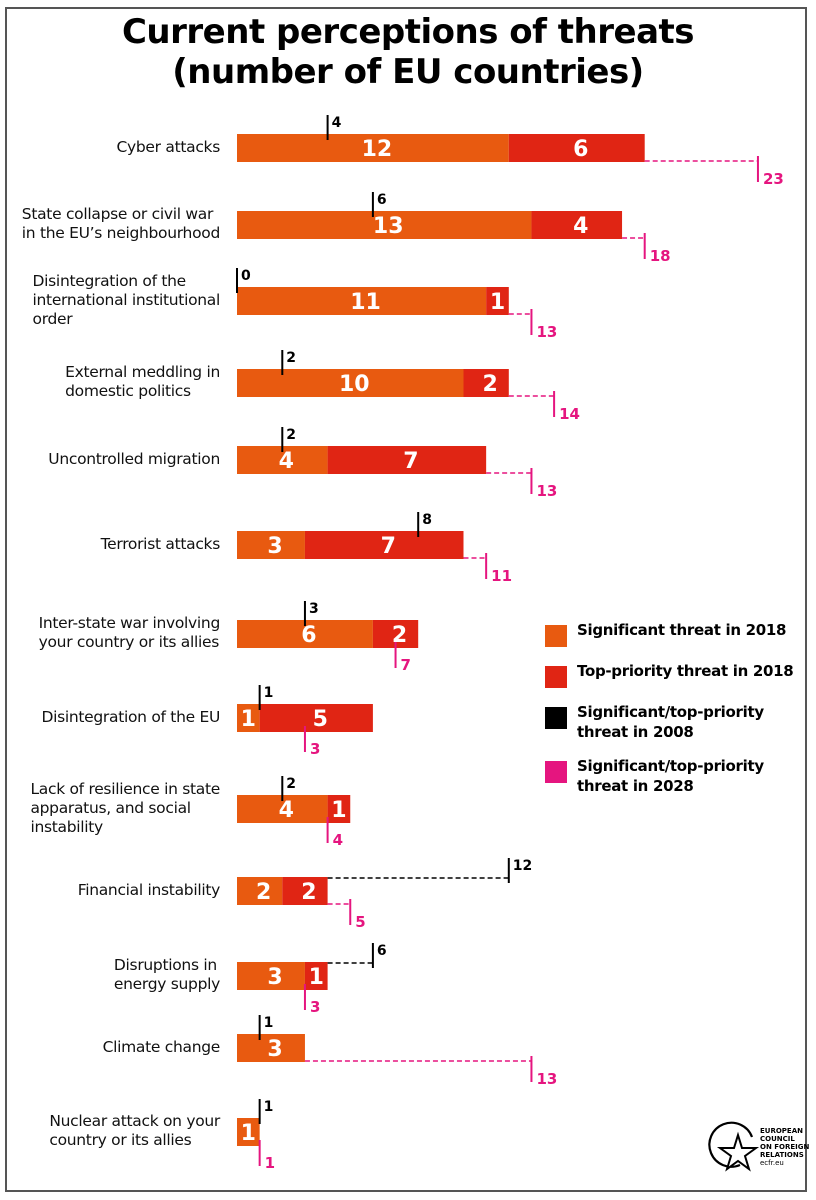 The width and height of the screenshot is (816, 1200). What do you see at coordinates (160, 543) in the screenshot?
I see `category-label-line: Terrorist attacks` at bounding box center [160, 543].